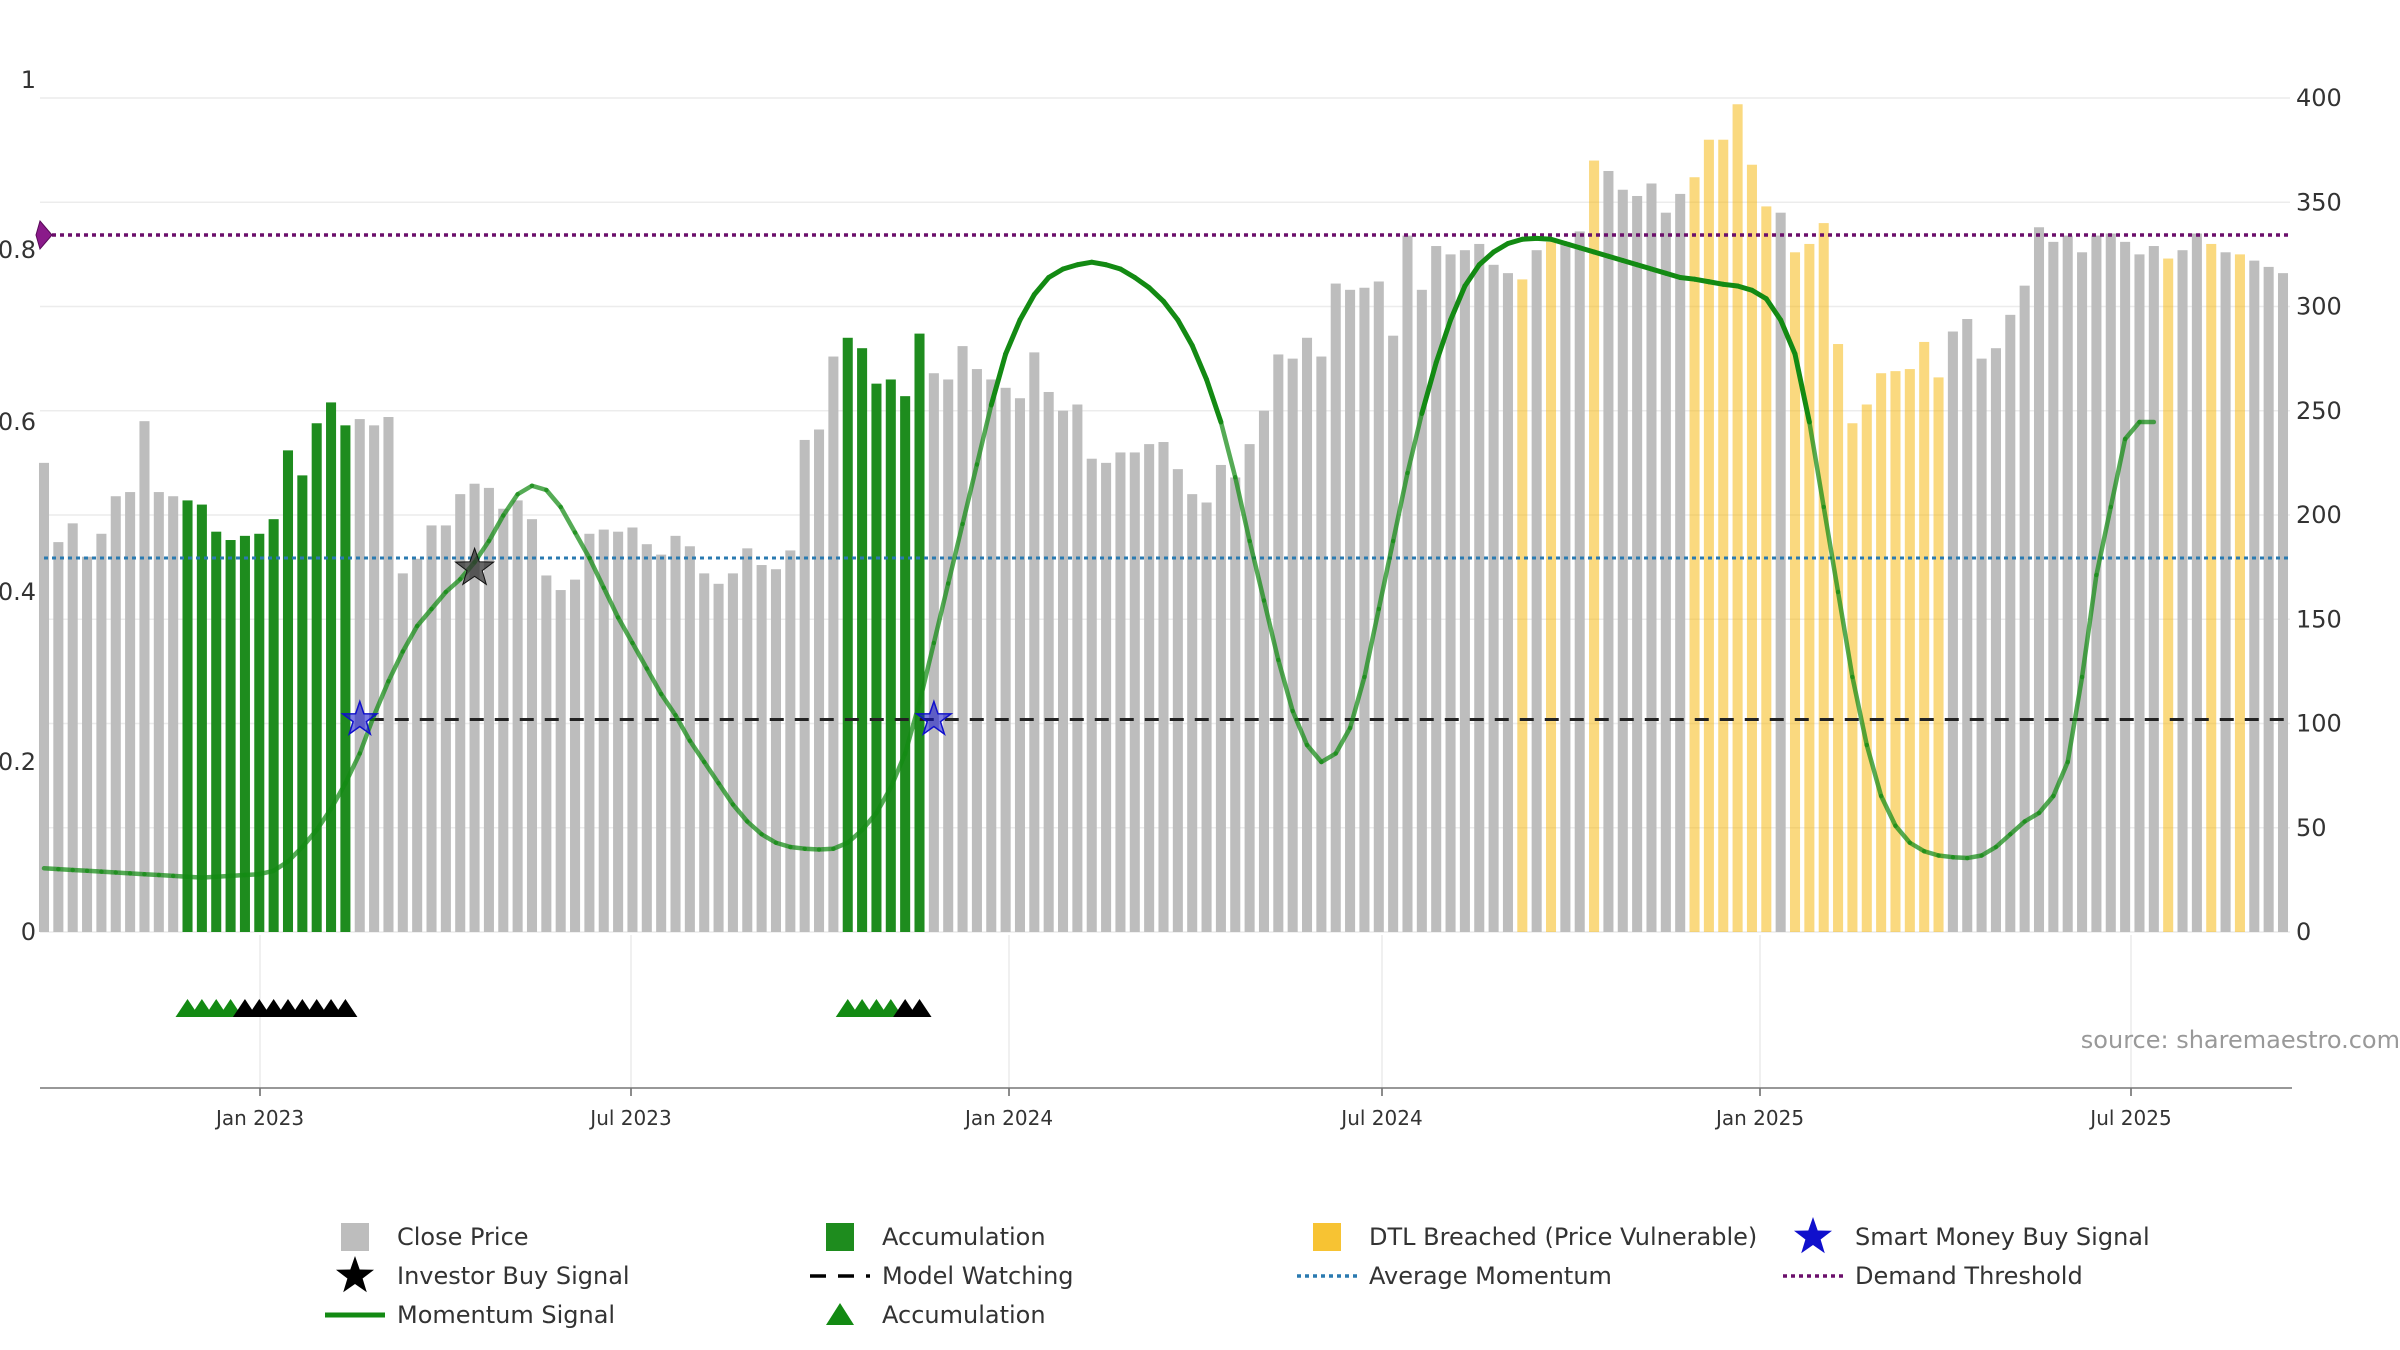 This screenshot has height=1350, width=2400. Describe the element at coordinates (1969, 1276) in the screenshot. I see `legend-label-demand: Demand Threshold` at that location.